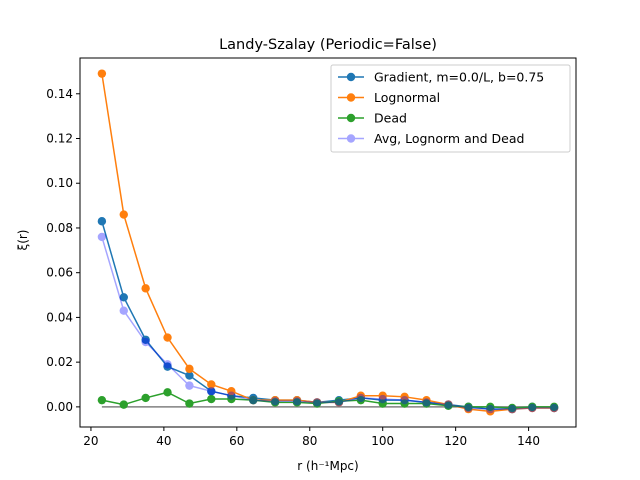  I want to click on x-axis-label: r (h⁻¹Mpc), so click(327, 466).